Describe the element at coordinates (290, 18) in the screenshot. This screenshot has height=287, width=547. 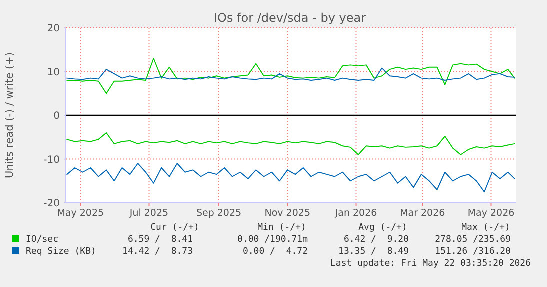
I see `chart-title: IOs for /dev/sda - by year` at that location.